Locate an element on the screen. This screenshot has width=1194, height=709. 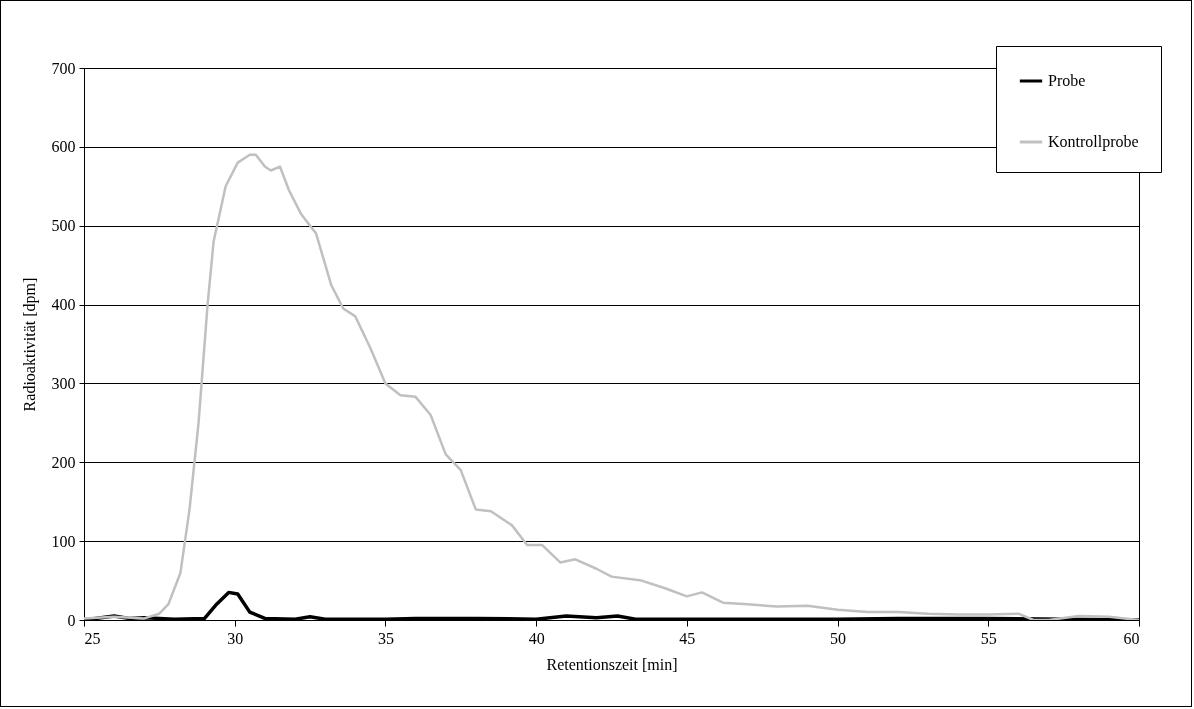
x-tick-label: 60 is located at coordinates (1131, 638).